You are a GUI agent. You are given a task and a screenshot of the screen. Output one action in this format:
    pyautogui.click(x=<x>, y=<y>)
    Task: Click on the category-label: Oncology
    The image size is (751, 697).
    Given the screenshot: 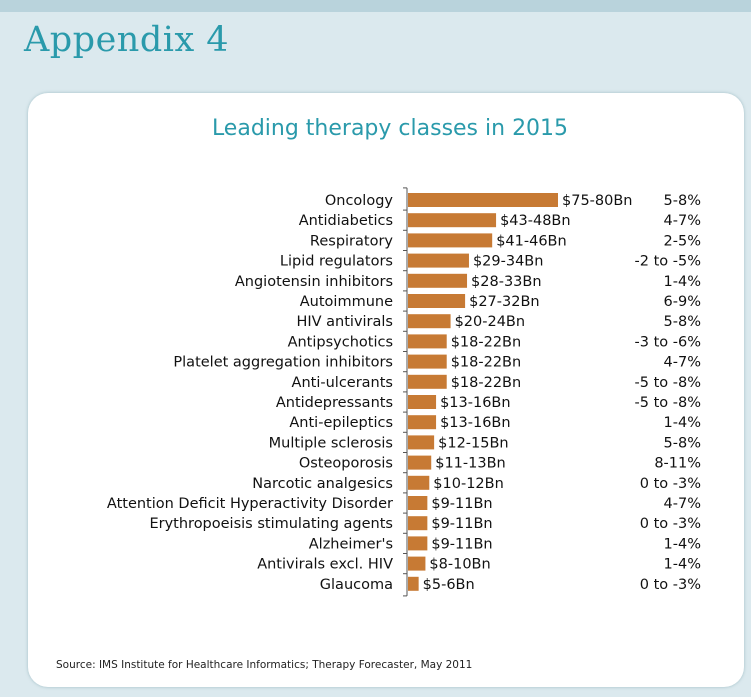 What is the action you would take?
    pyautogui.click(x=359, y=201)
    